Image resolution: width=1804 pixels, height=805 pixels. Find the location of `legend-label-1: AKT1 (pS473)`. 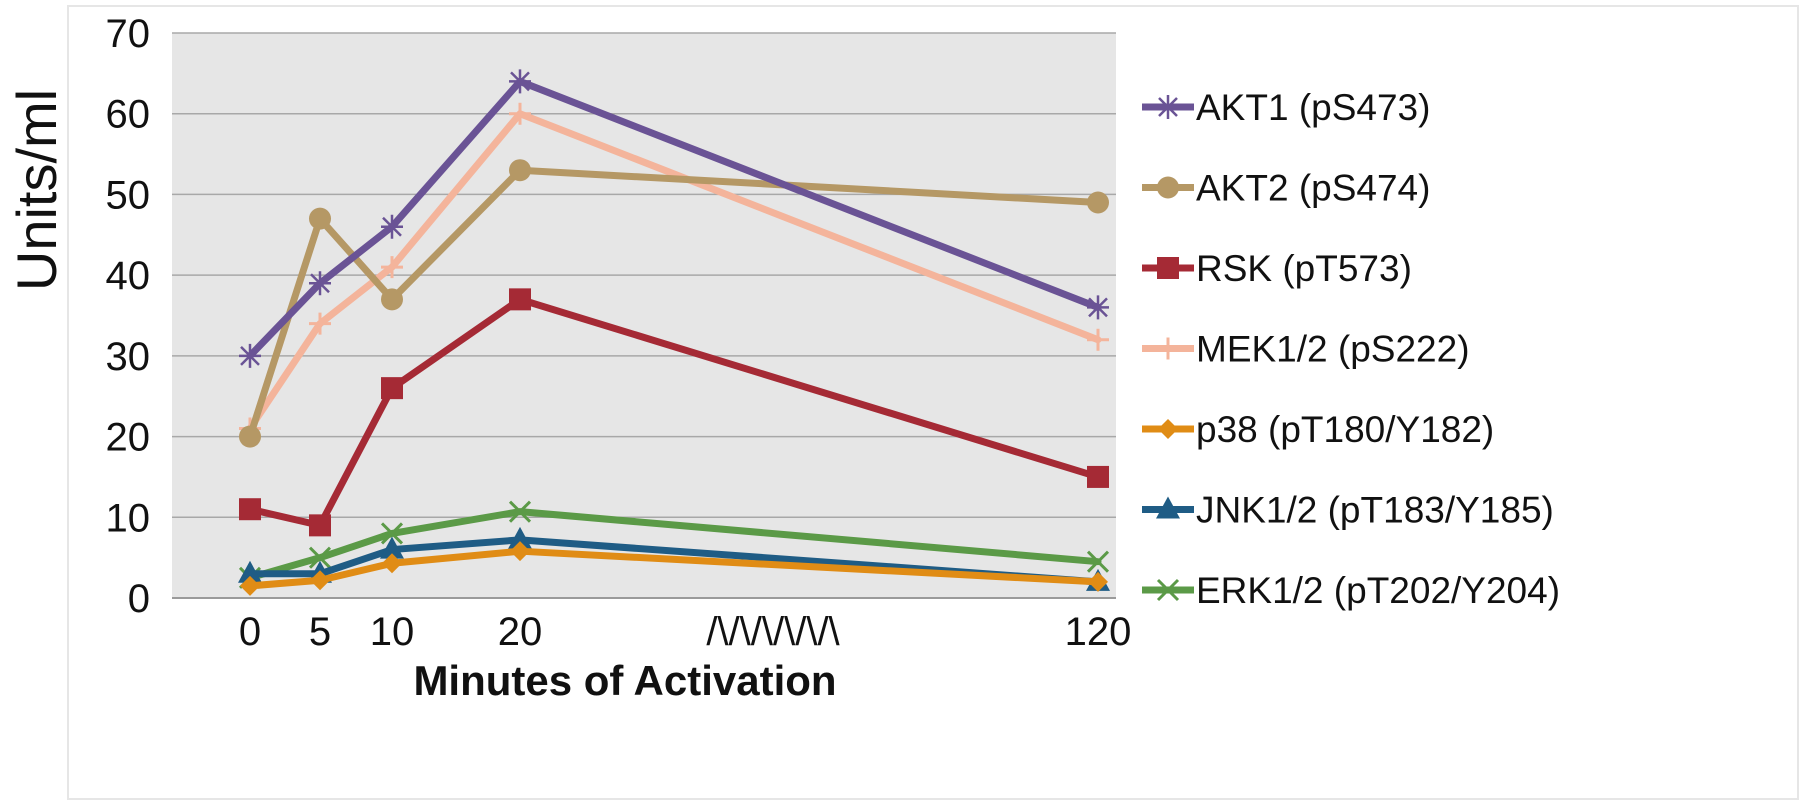

legend-label-1: AKT1 (pS473) is located at coordinates (1313, 107).